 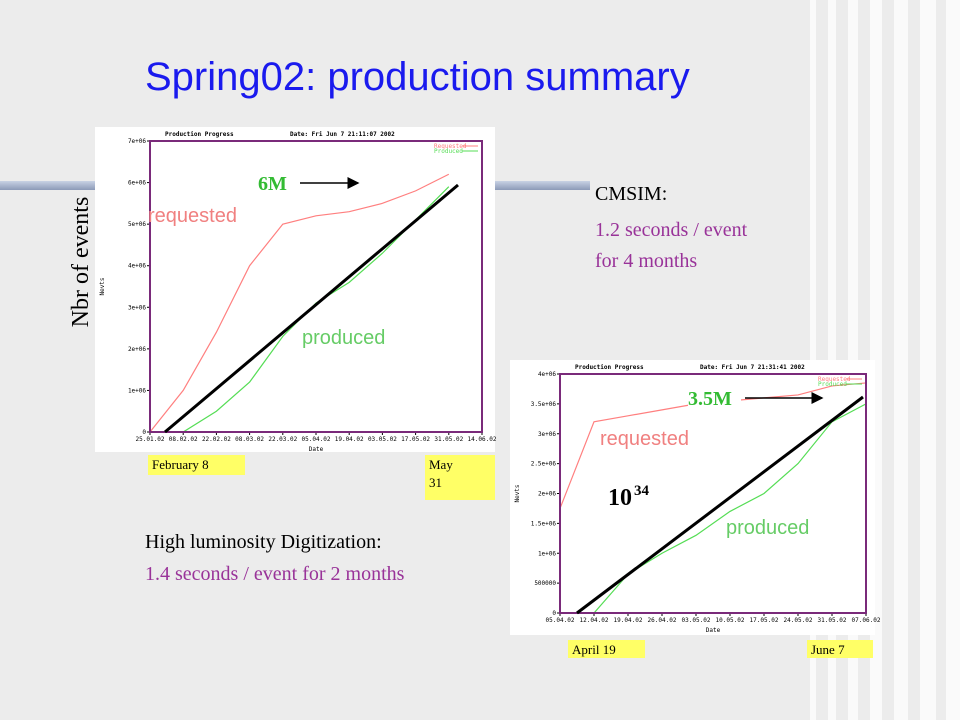 I want to click on cmsim-heading: CMSIM:, so click(x=631, y=194).